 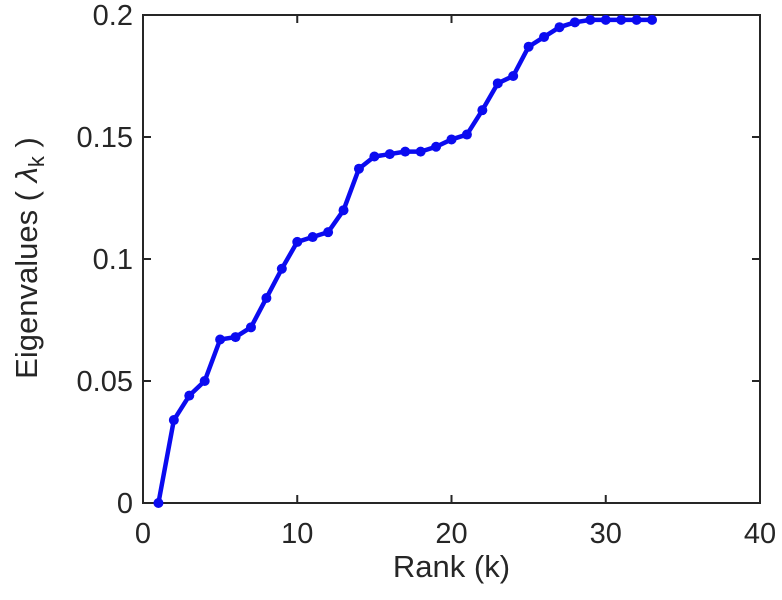 What do you see at coordinates (105, 138) in the screenshot?
I see `y-tick-label: 0.15` at bounding box center [105, 138].